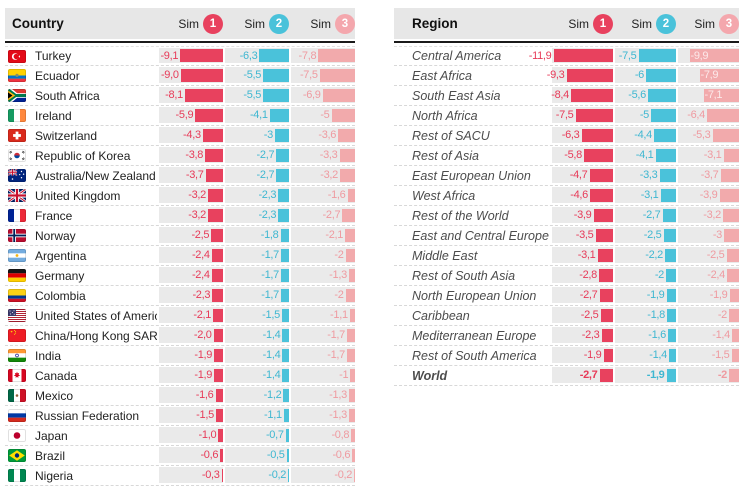  I want to click on category-label: North Africa, so click(445, 115).